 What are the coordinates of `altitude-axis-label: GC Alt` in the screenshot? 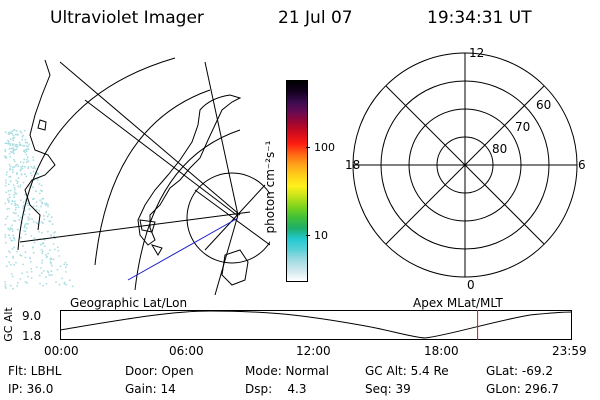 It's located at (8, 324).